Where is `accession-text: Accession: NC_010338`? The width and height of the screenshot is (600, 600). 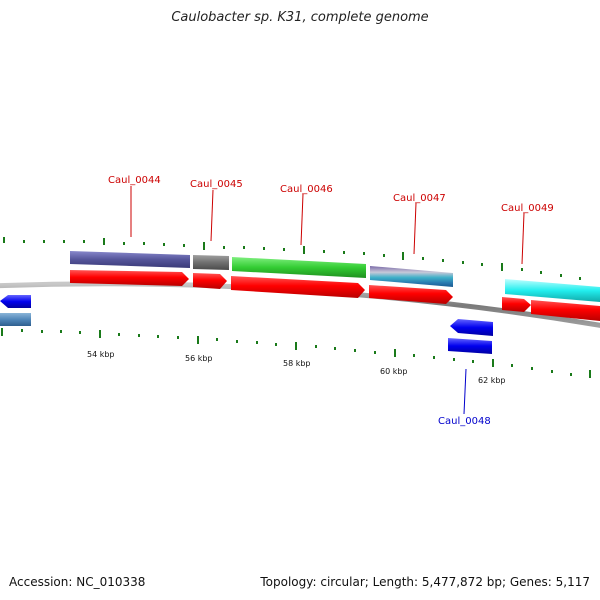 accession-text: Accession: NC_010338 is located at coordinates (77, 582).